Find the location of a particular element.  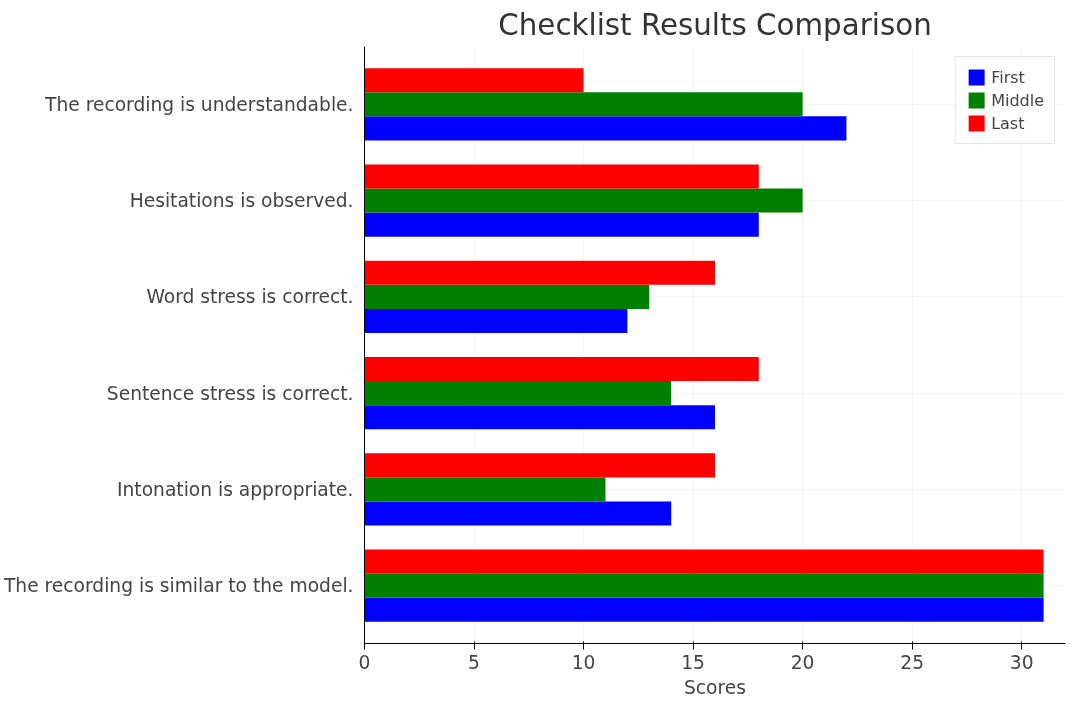

y-tick-label: Word stress is correct. is located at coordinates (250, 297).